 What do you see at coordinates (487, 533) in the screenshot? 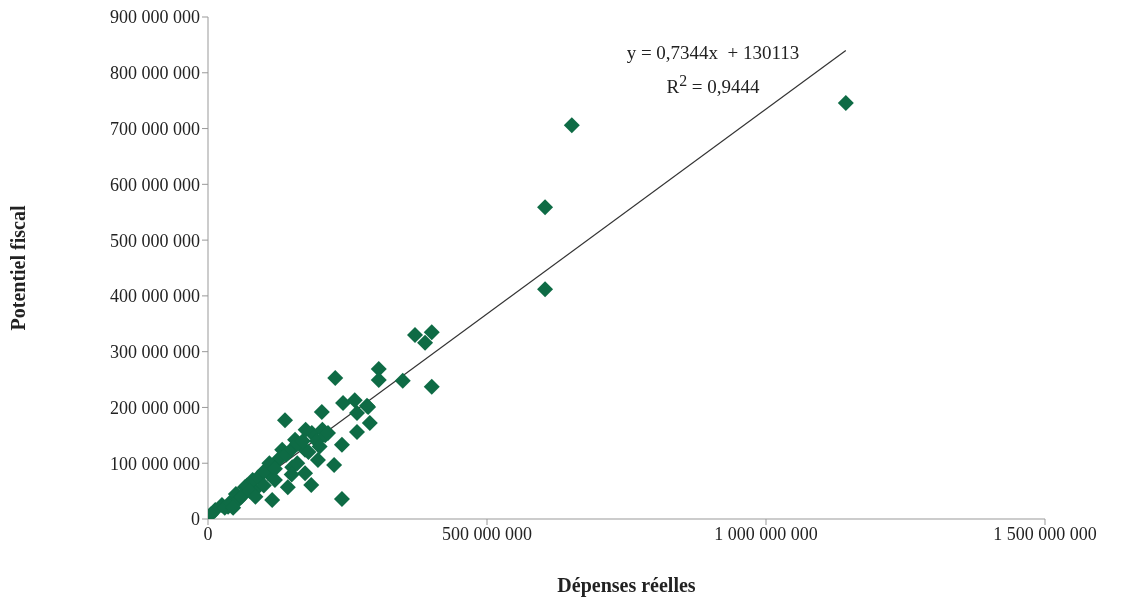
I see `x-tick-label: 500 000 000` at bounding box center [487, 533].